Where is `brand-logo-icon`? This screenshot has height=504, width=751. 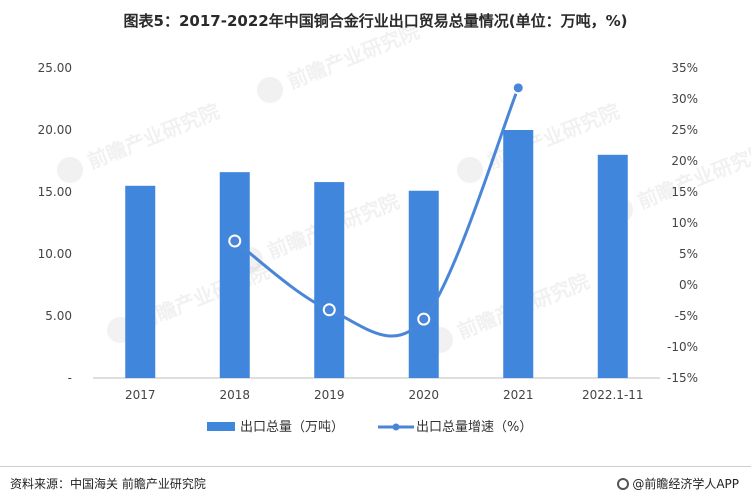
brand-logo-icon is located at coordinates (623, 484).